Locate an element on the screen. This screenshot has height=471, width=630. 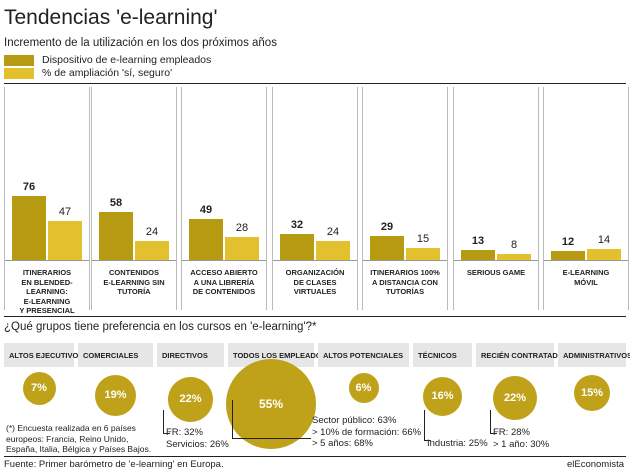
note-tecnicos: Industria: 25% is located at coordinates (457, 444).